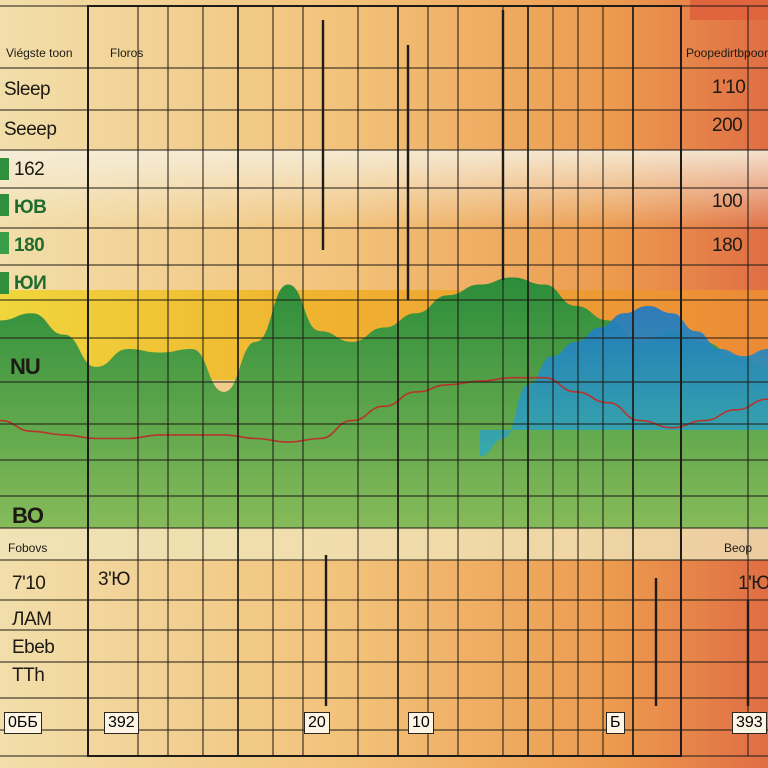 Image resolution: width=768 pixels, height=768 pixels. I want to click on lower-right-label: 1'Ю, so click(753, 583).